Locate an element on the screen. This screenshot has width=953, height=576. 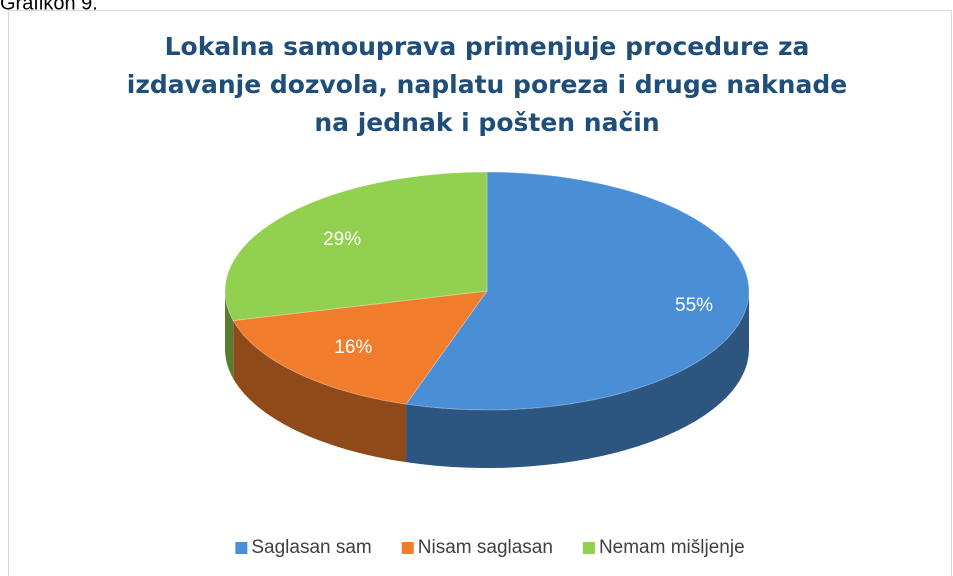
legend-label: Nemam mišljenje is located at coordinates (672, 547).